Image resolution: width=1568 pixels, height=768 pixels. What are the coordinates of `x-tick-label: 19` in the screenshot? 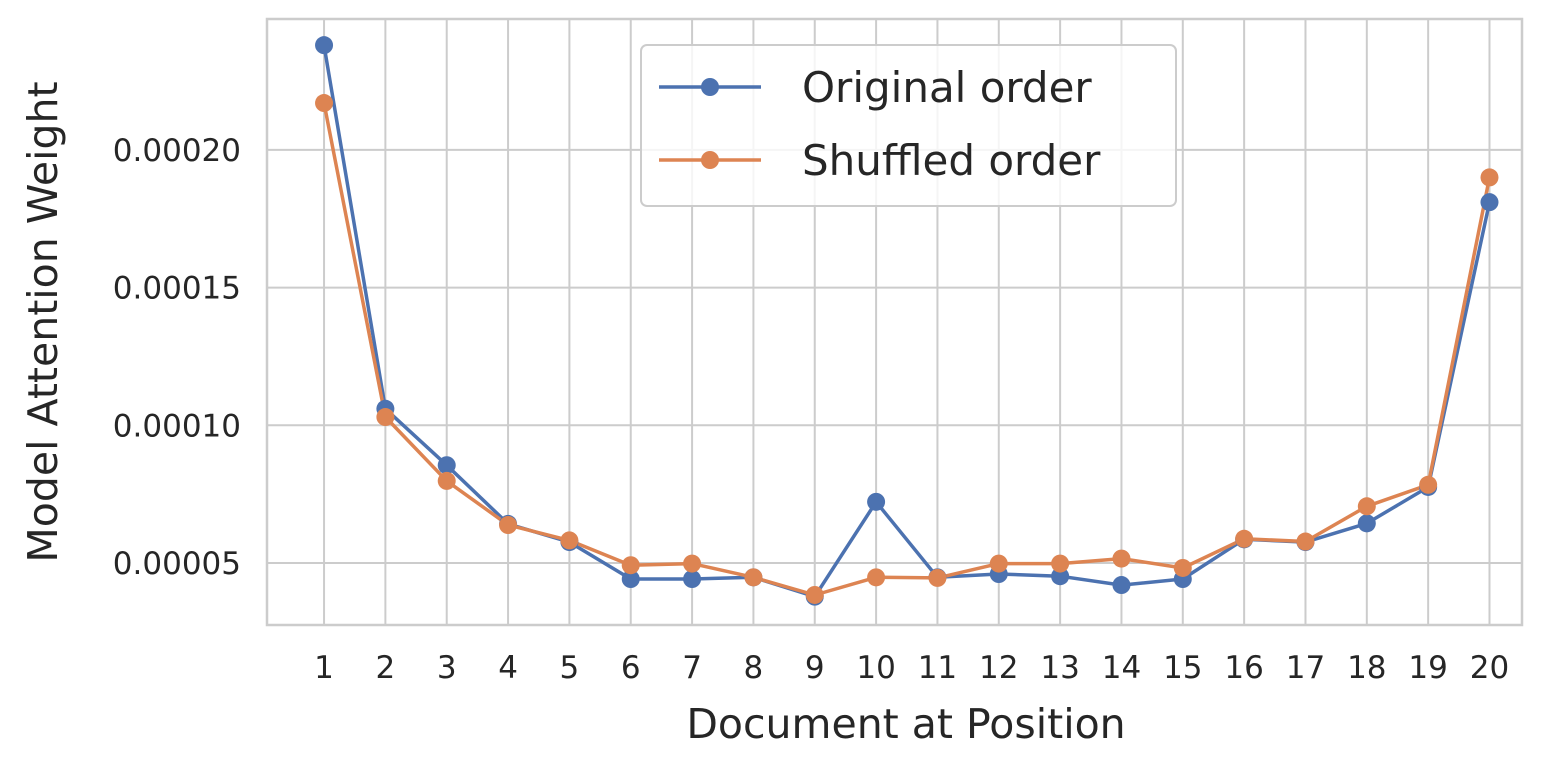 It's located at (1427, 668).